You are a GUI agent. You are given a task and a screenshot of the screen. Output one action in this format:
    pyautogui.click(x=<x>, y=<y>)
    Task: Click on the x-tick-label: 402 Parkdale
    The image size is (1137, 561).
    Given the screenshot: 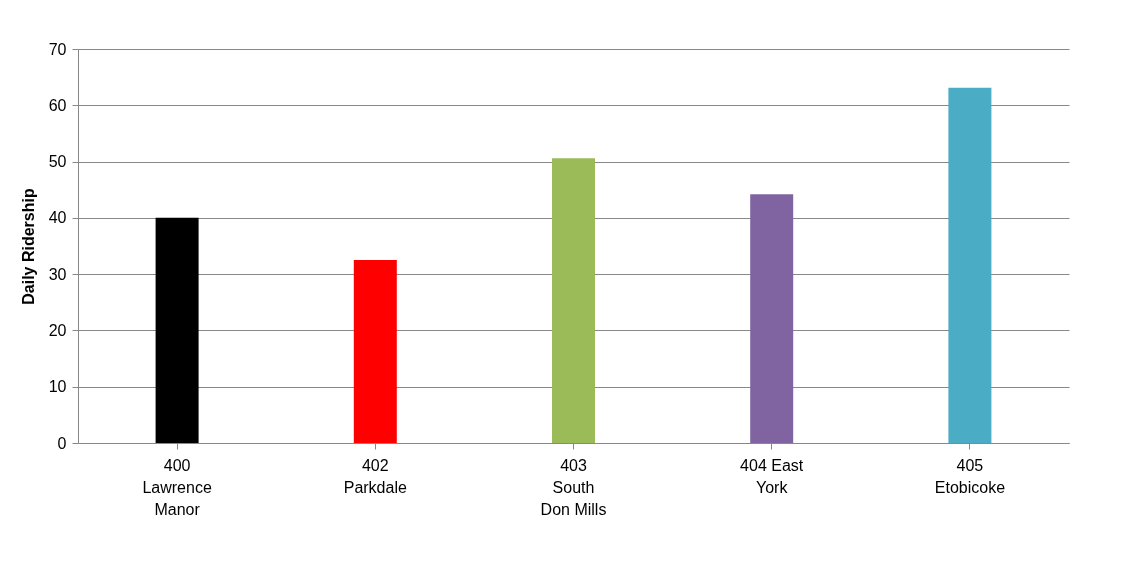 What is the action you would take?
    pyautogui.click(x=375, y=476)
    